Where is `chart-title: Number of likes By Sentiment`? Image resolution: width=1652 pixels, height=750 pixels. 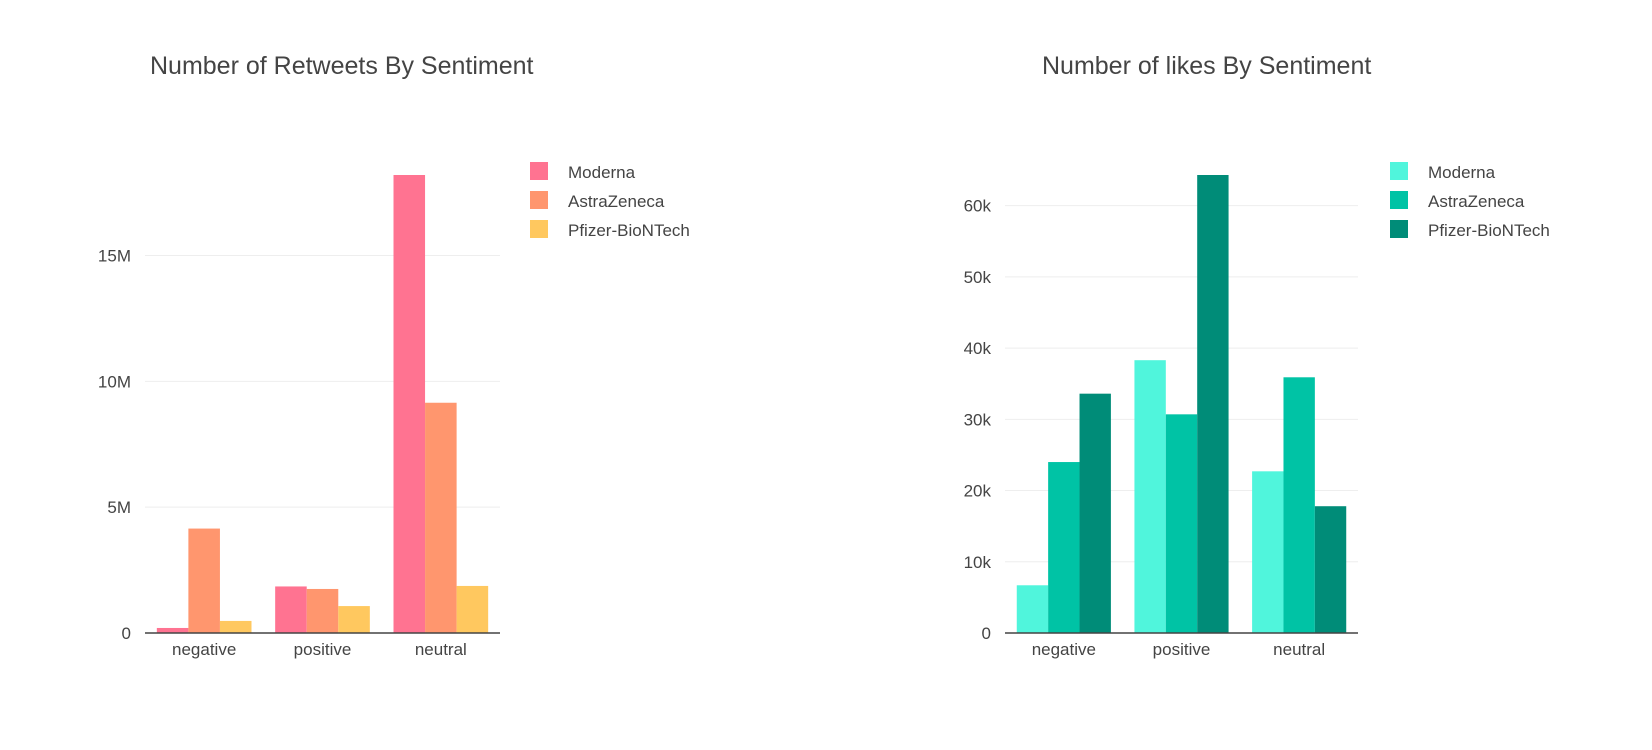 chart-title: Number of likes By Sentiment is located at coordinates (1206, 66).